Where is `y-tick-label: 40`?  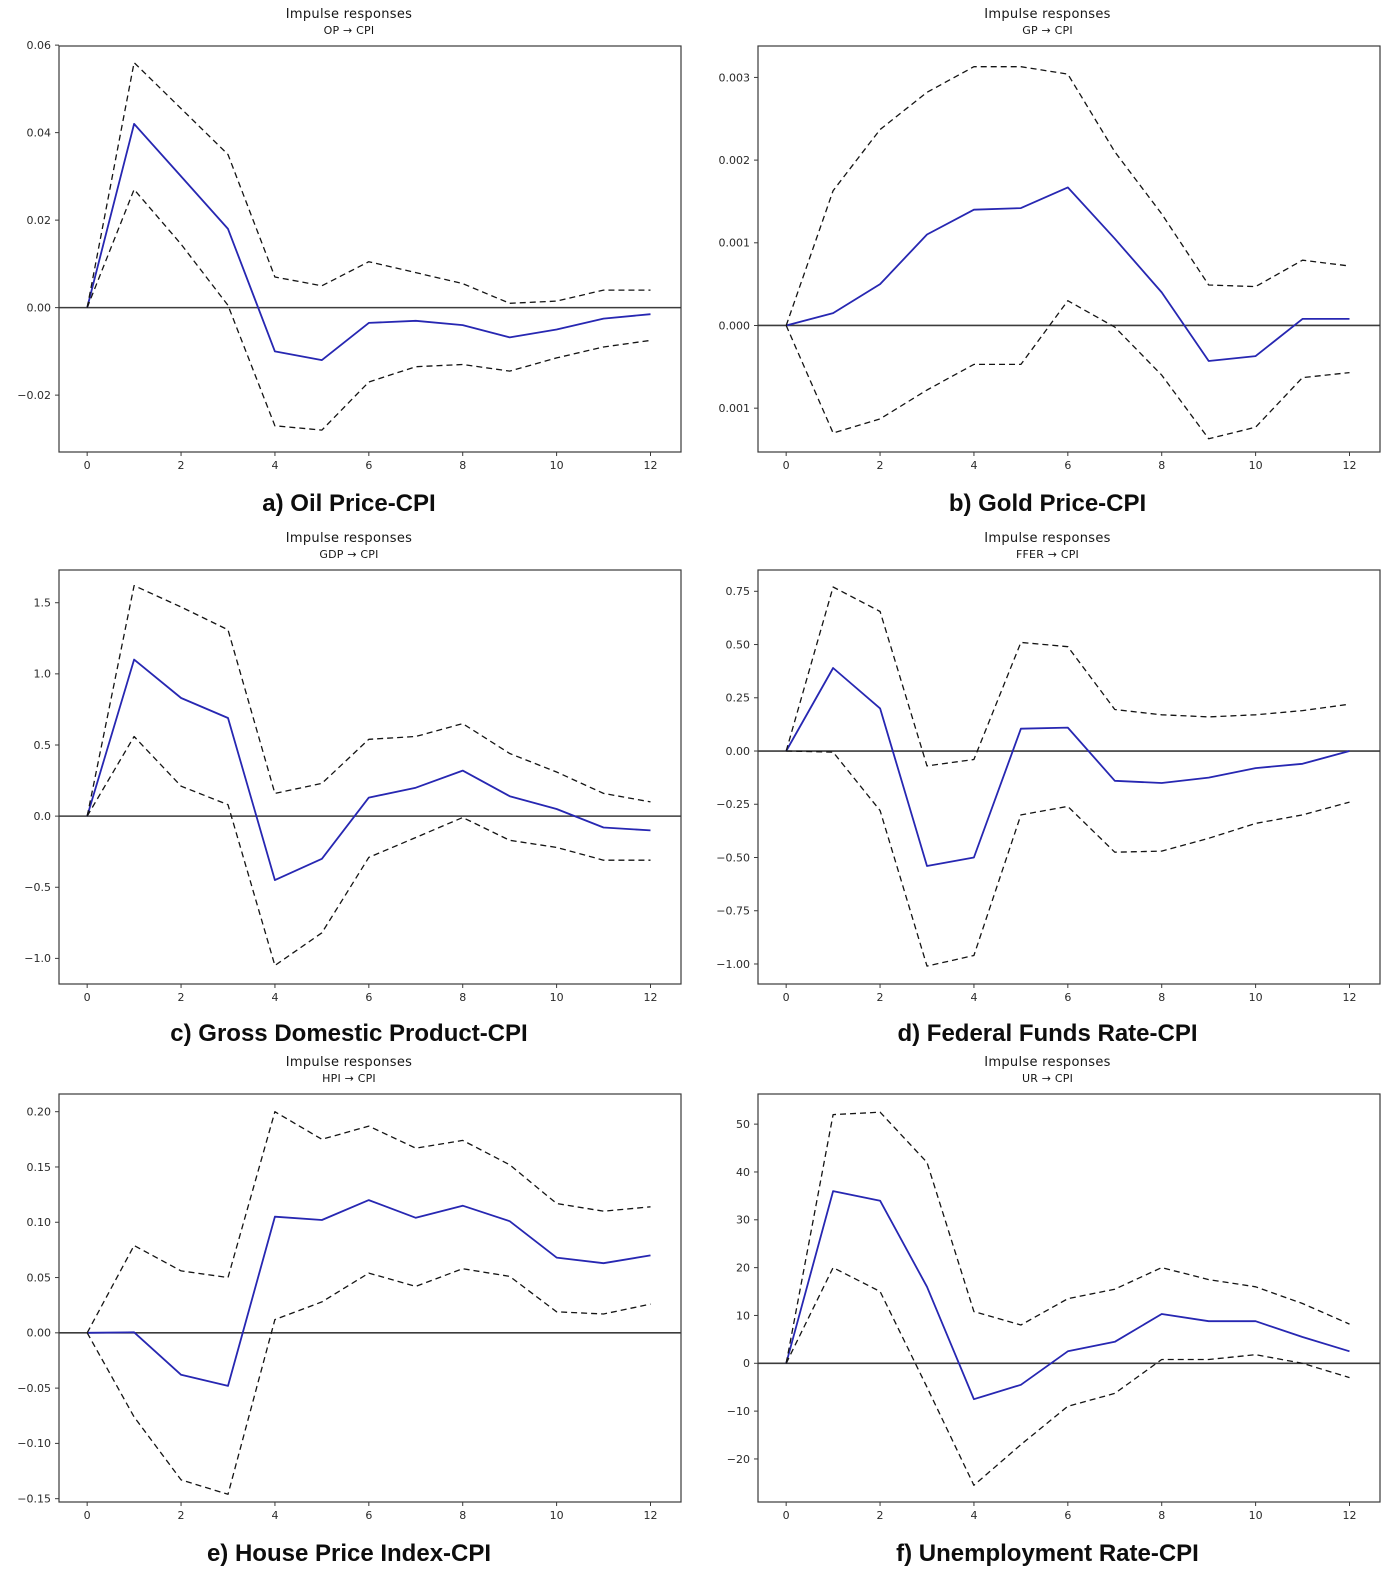
y-tick-label: 40 is located at coordinates (743, 1172).